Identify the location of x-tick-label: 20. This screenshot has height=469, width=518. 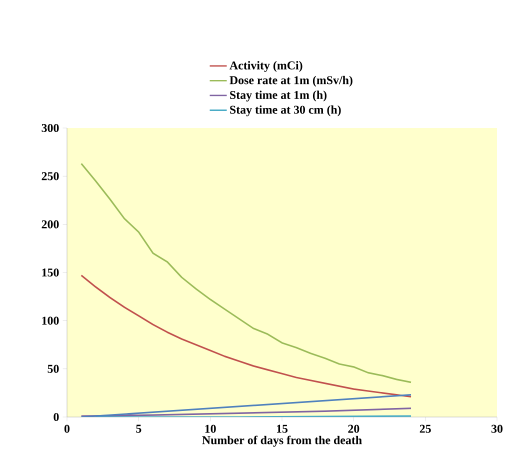
(354, 428).